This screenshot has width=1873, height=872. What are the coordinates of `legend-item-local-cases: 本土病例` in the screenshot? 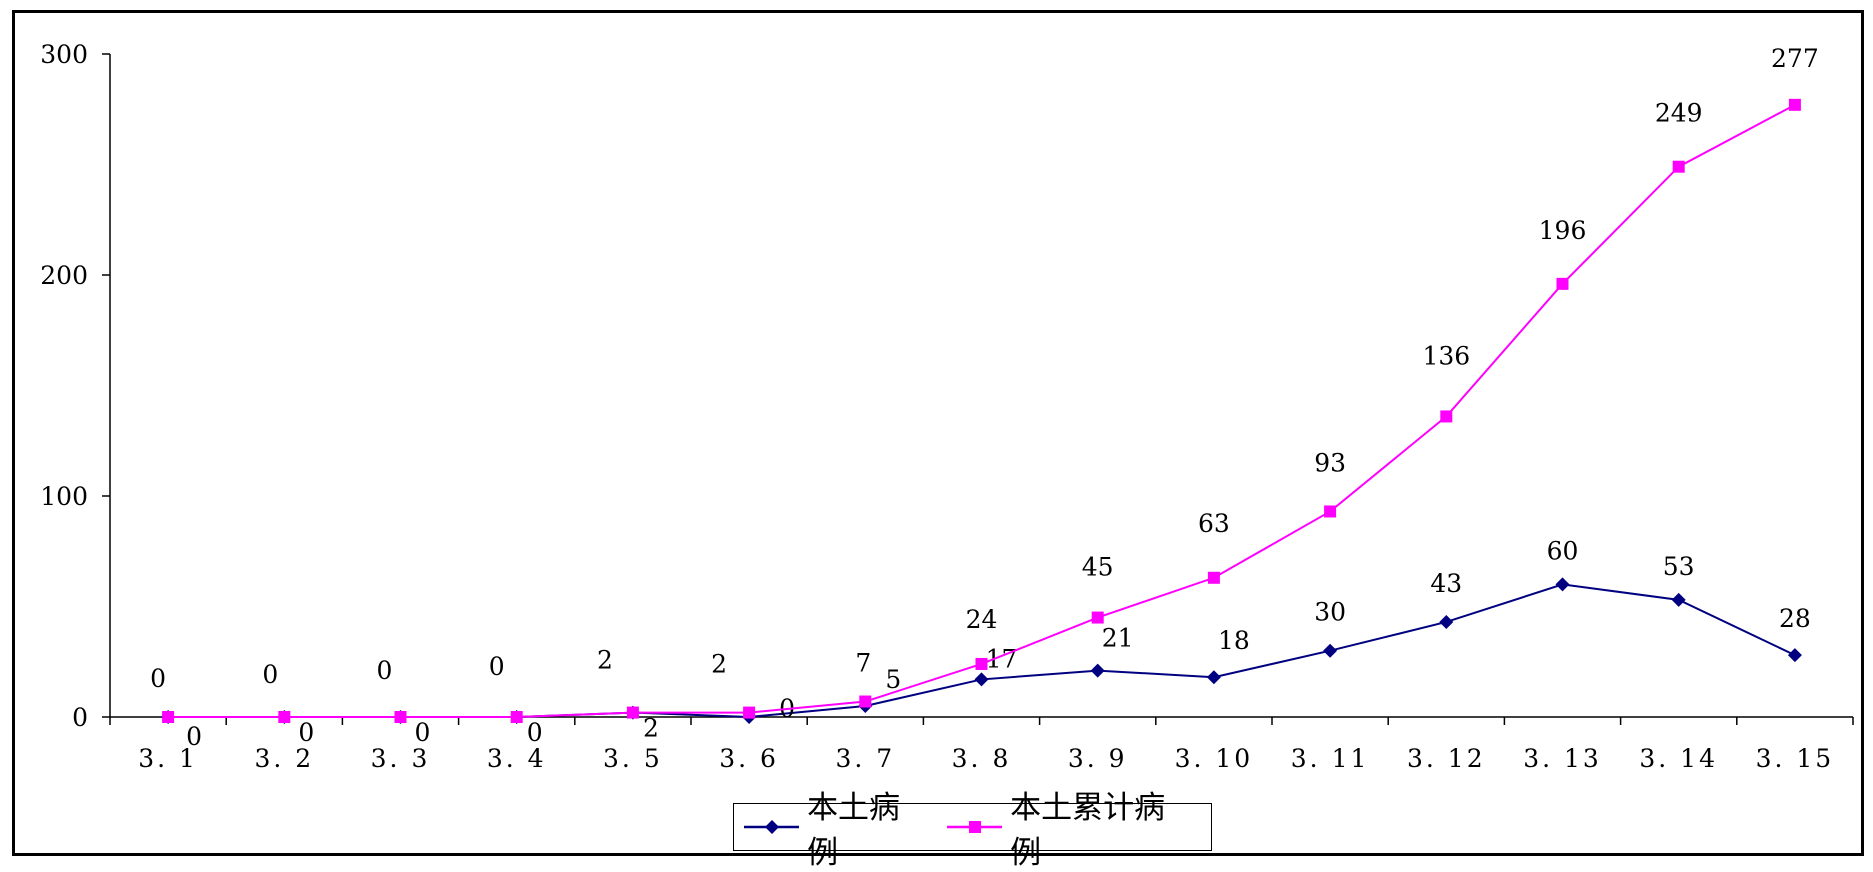 It's located at (836, 827).